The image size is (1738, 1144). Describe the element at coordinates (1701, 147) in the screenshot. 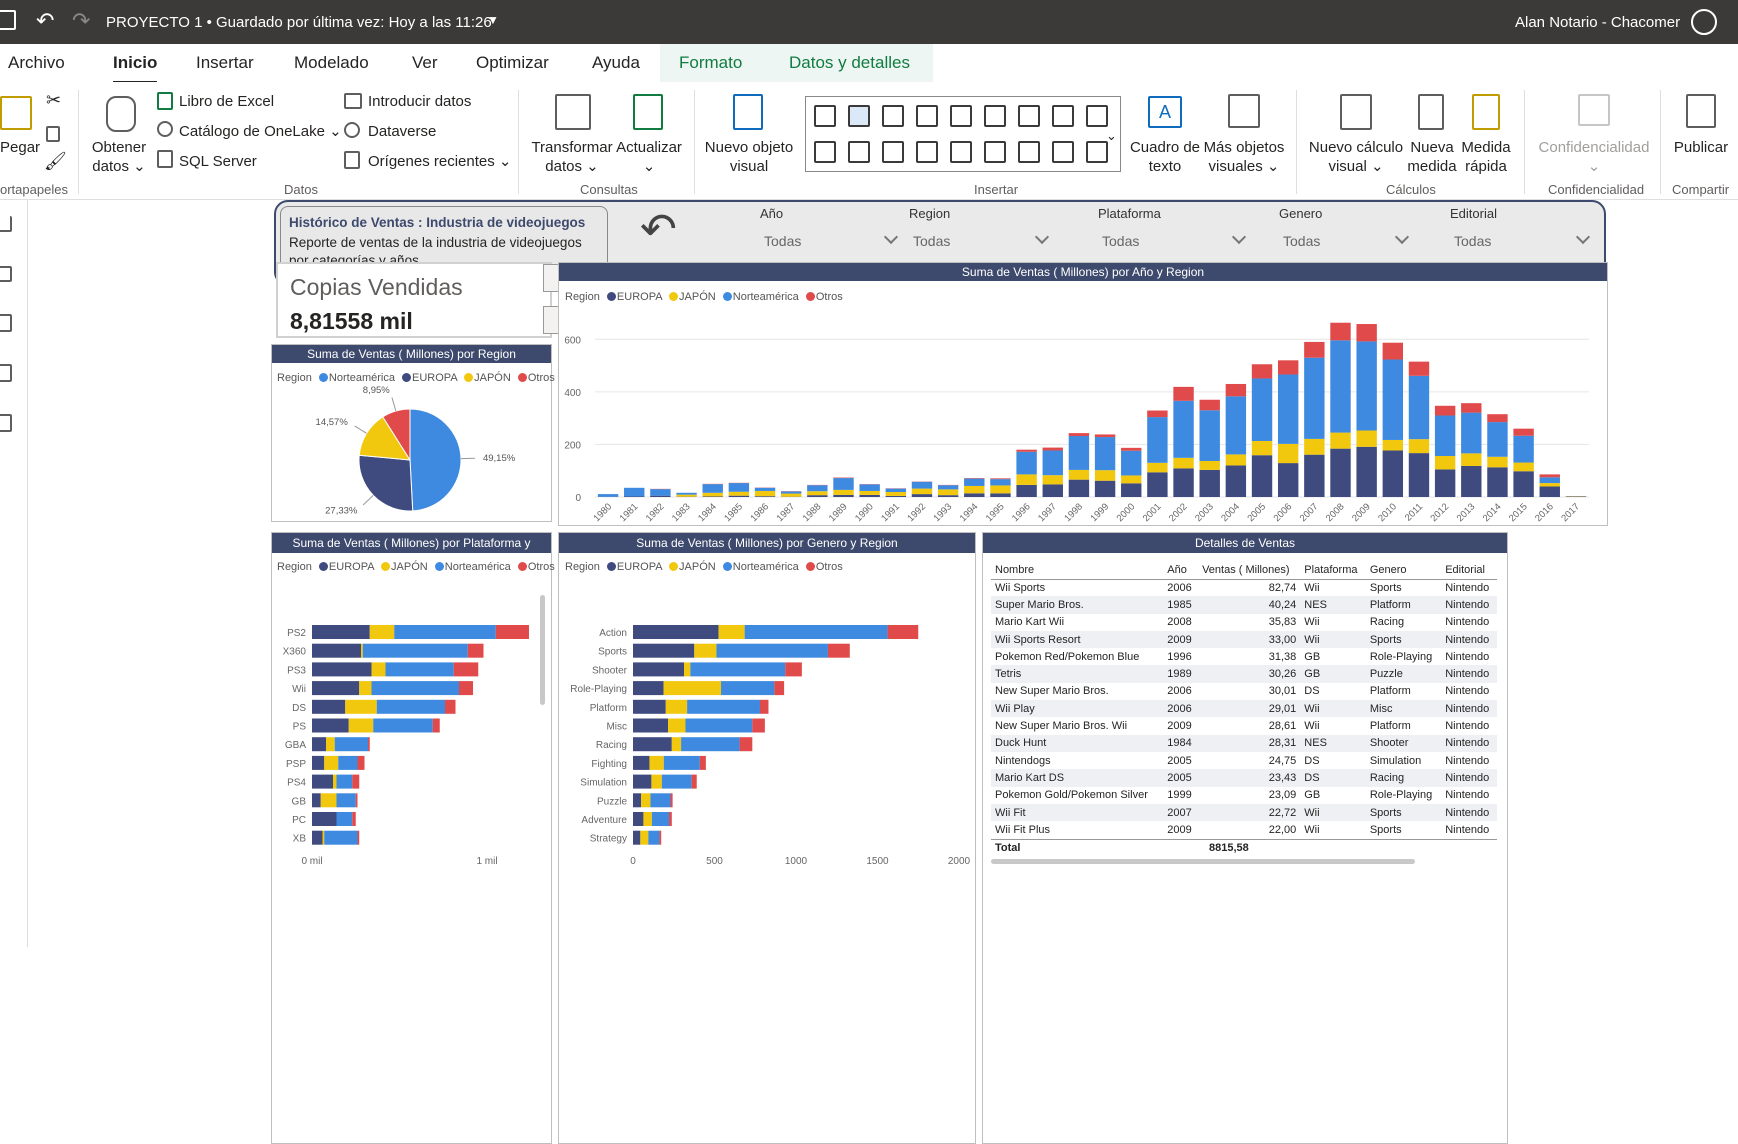

I see `publish-button: Publicar` at that location.